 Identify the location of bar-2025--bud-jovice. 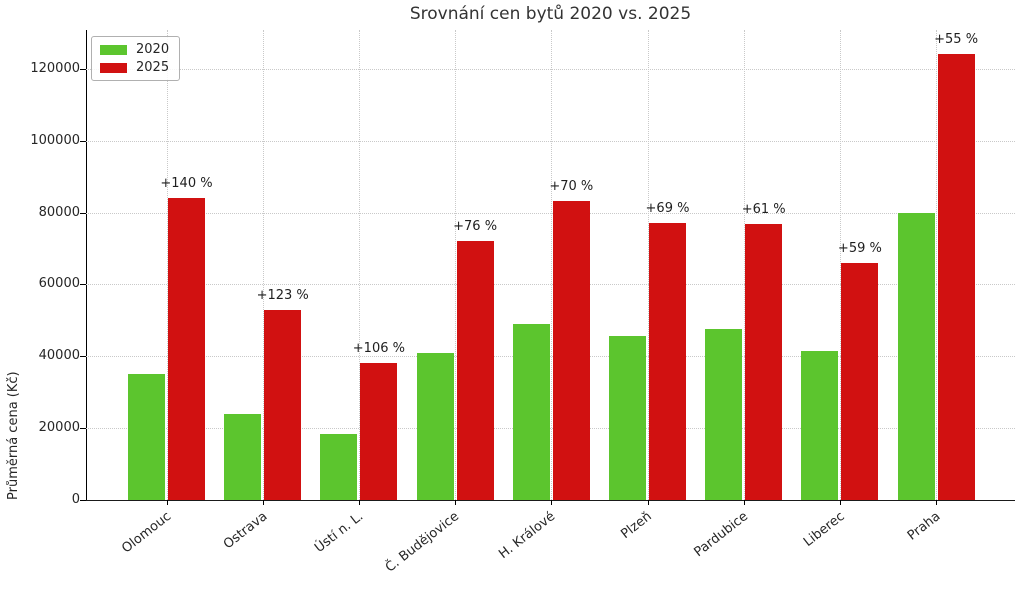
(475, 370).